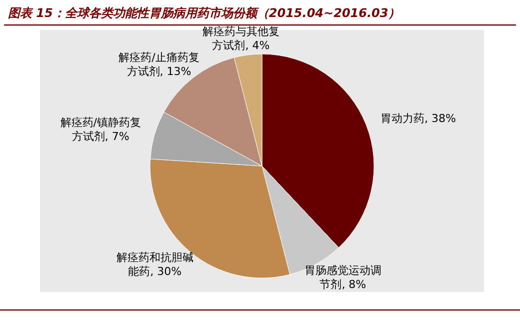 The width and height of the screenshot is (520, 329). What do you see at coordinates (154, 264) in the screenshot?
I see `slice-label: 解痉药和抗胆碱能药, 30%` at bounding box center [154, 264].